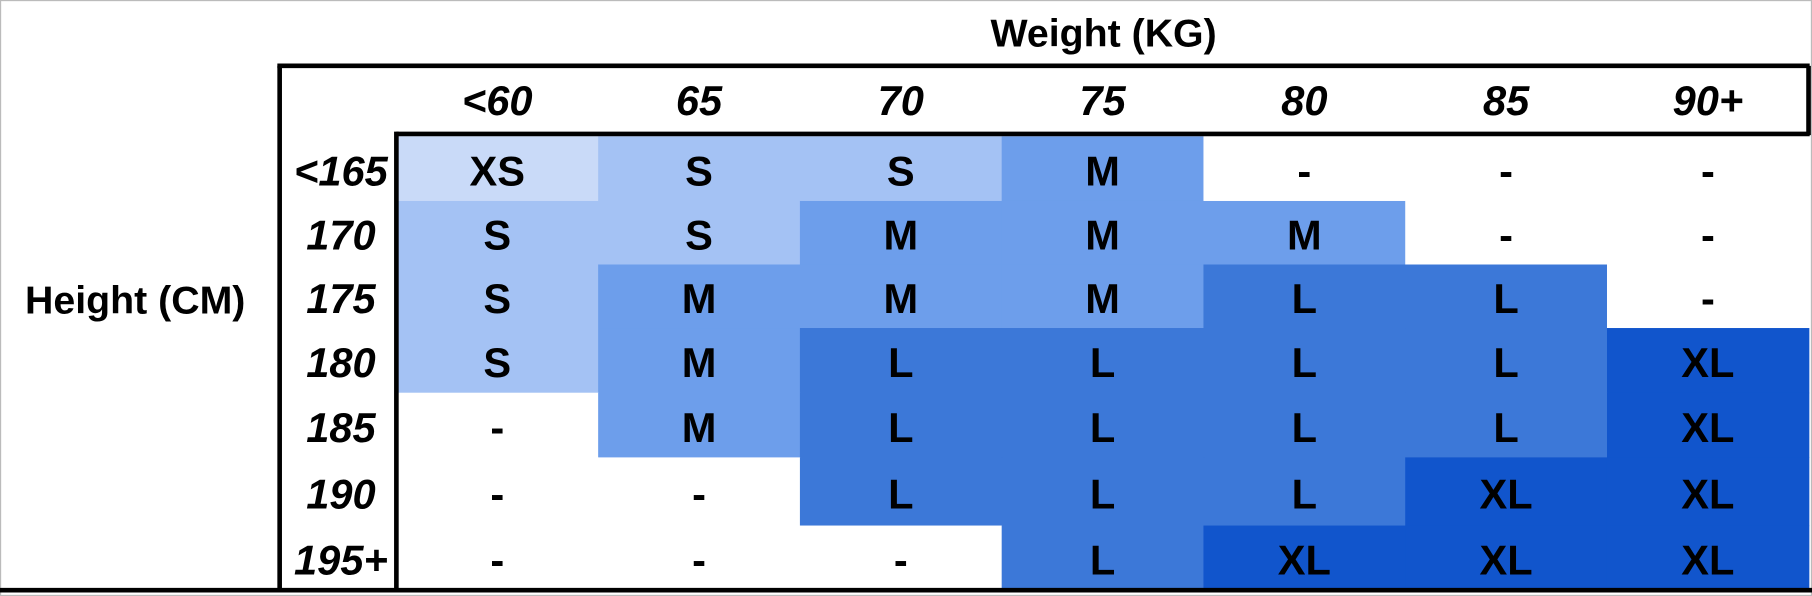 The image size is (1812, 596). I want to click on column-header: 80, so click(1304, 100).